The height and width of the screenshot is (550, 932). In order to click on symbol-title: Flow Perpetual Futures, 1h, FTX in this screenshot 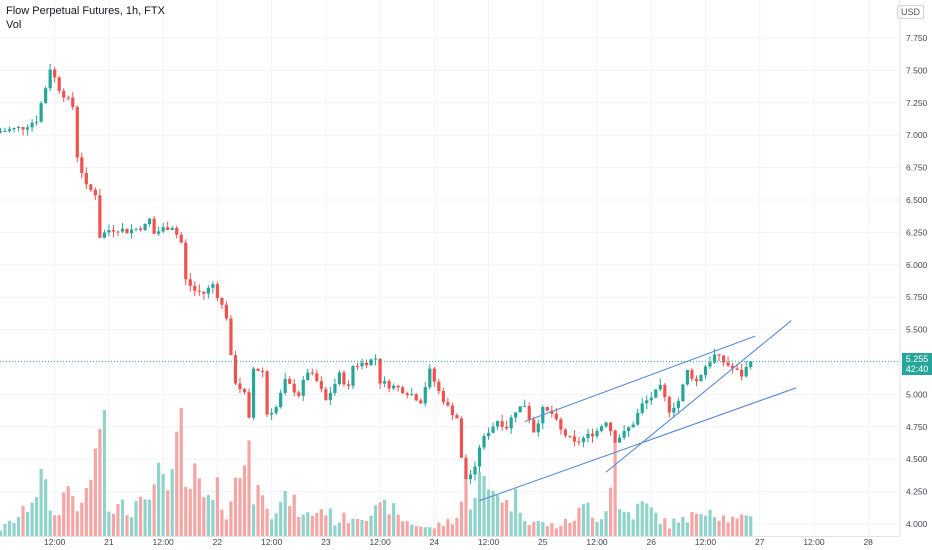, I will do `click(85, 11)`.